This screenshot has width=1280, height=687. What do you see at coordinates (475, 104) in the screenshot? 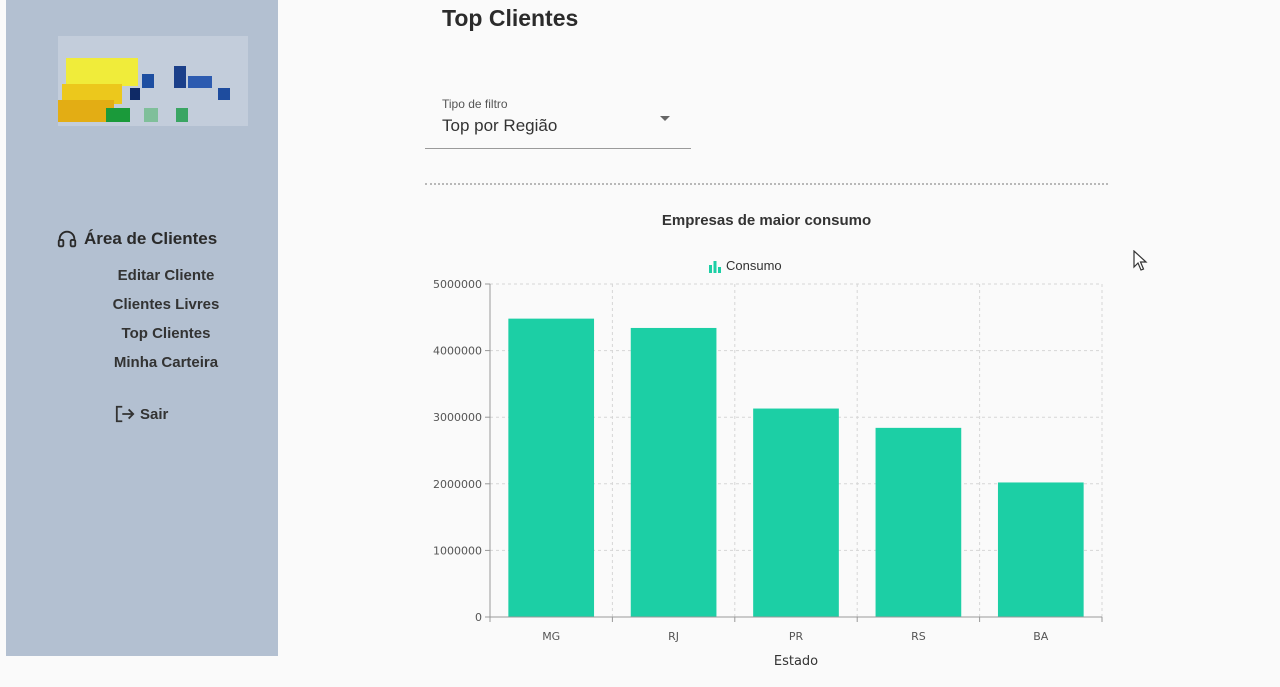
I see `filter-type-label: Tipo de filtro` at bounding box center [475, 104].